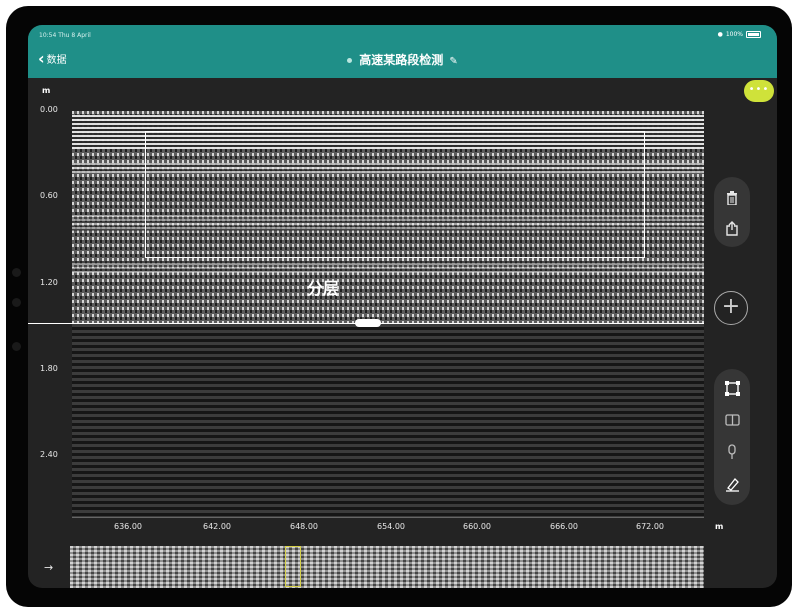 The image size is (792, 608). I want to click on share-icon, so click(732, 228).